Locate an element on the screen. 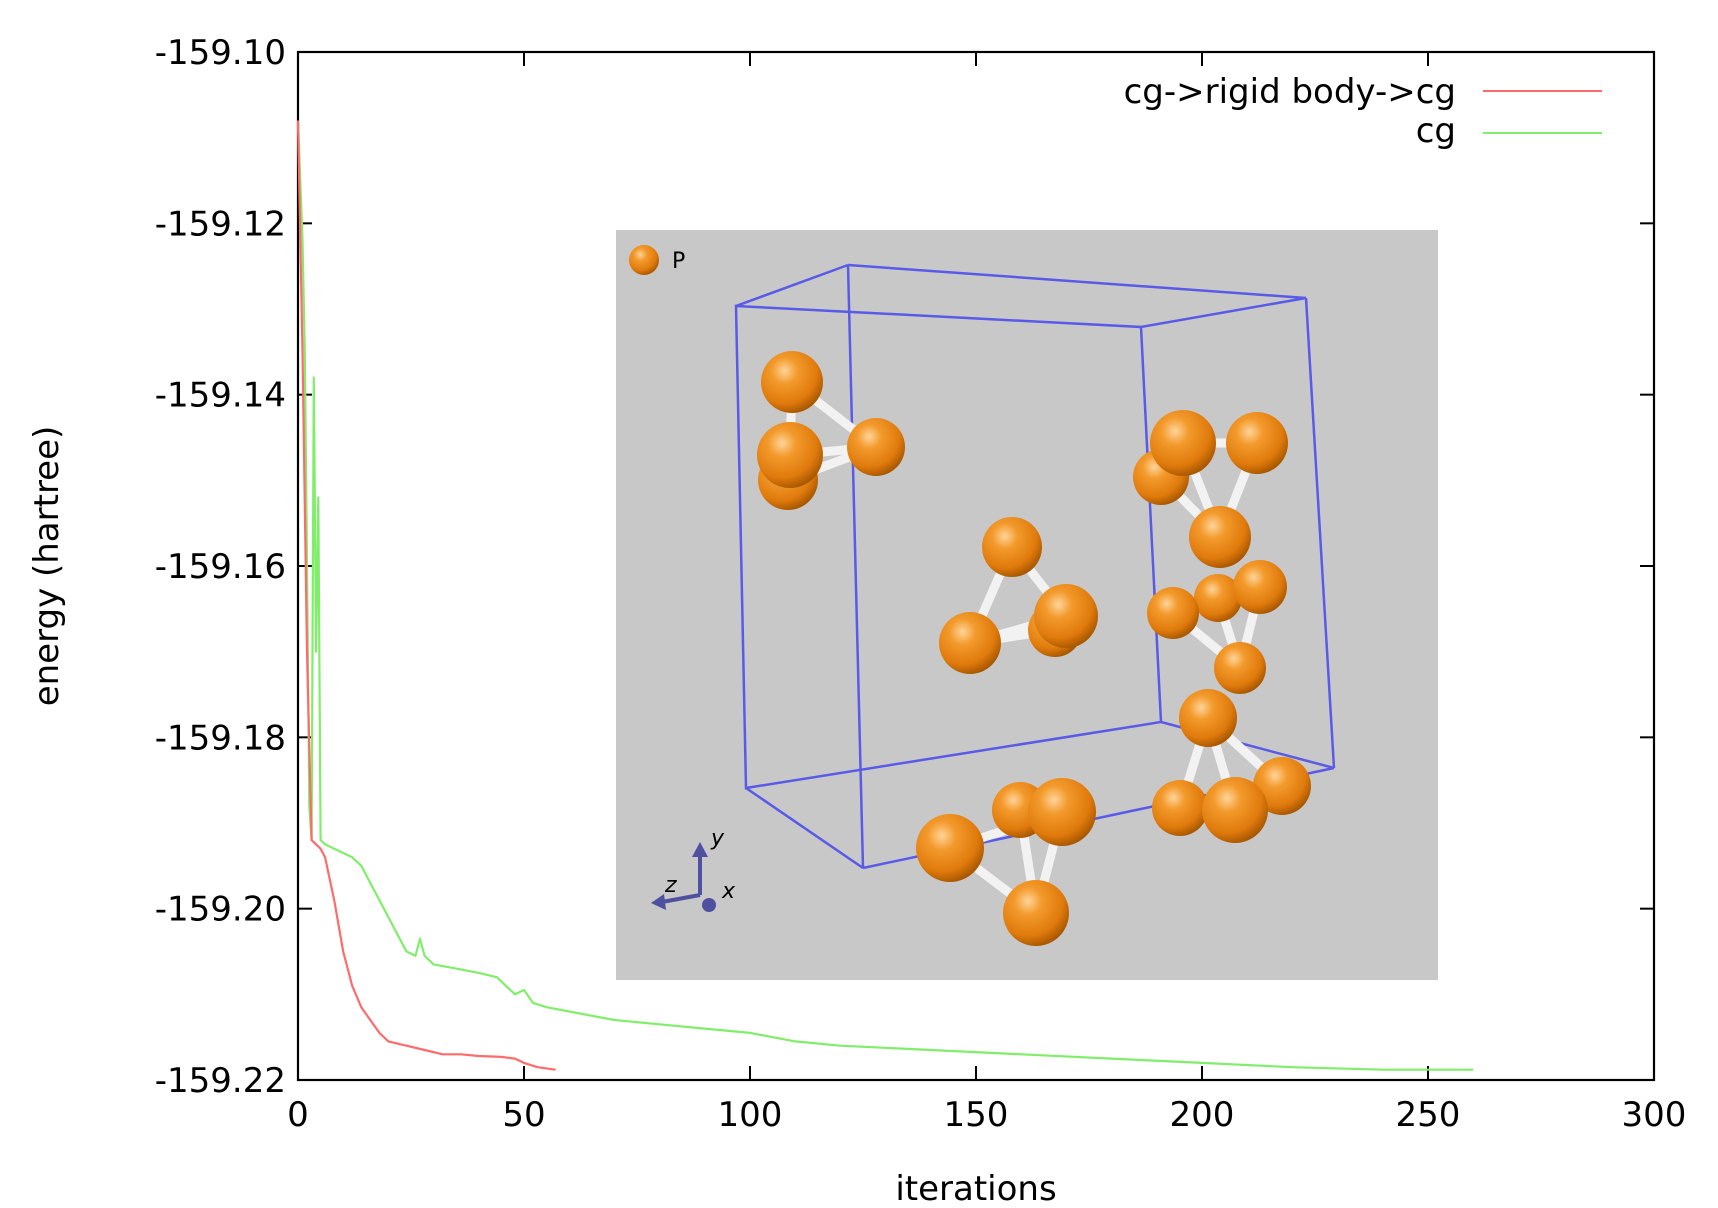 Image resolution: width=1718 pixels, height=1208 pixels. legend: cg->rigid body->cg cg is located at coordinates (1363, 111).